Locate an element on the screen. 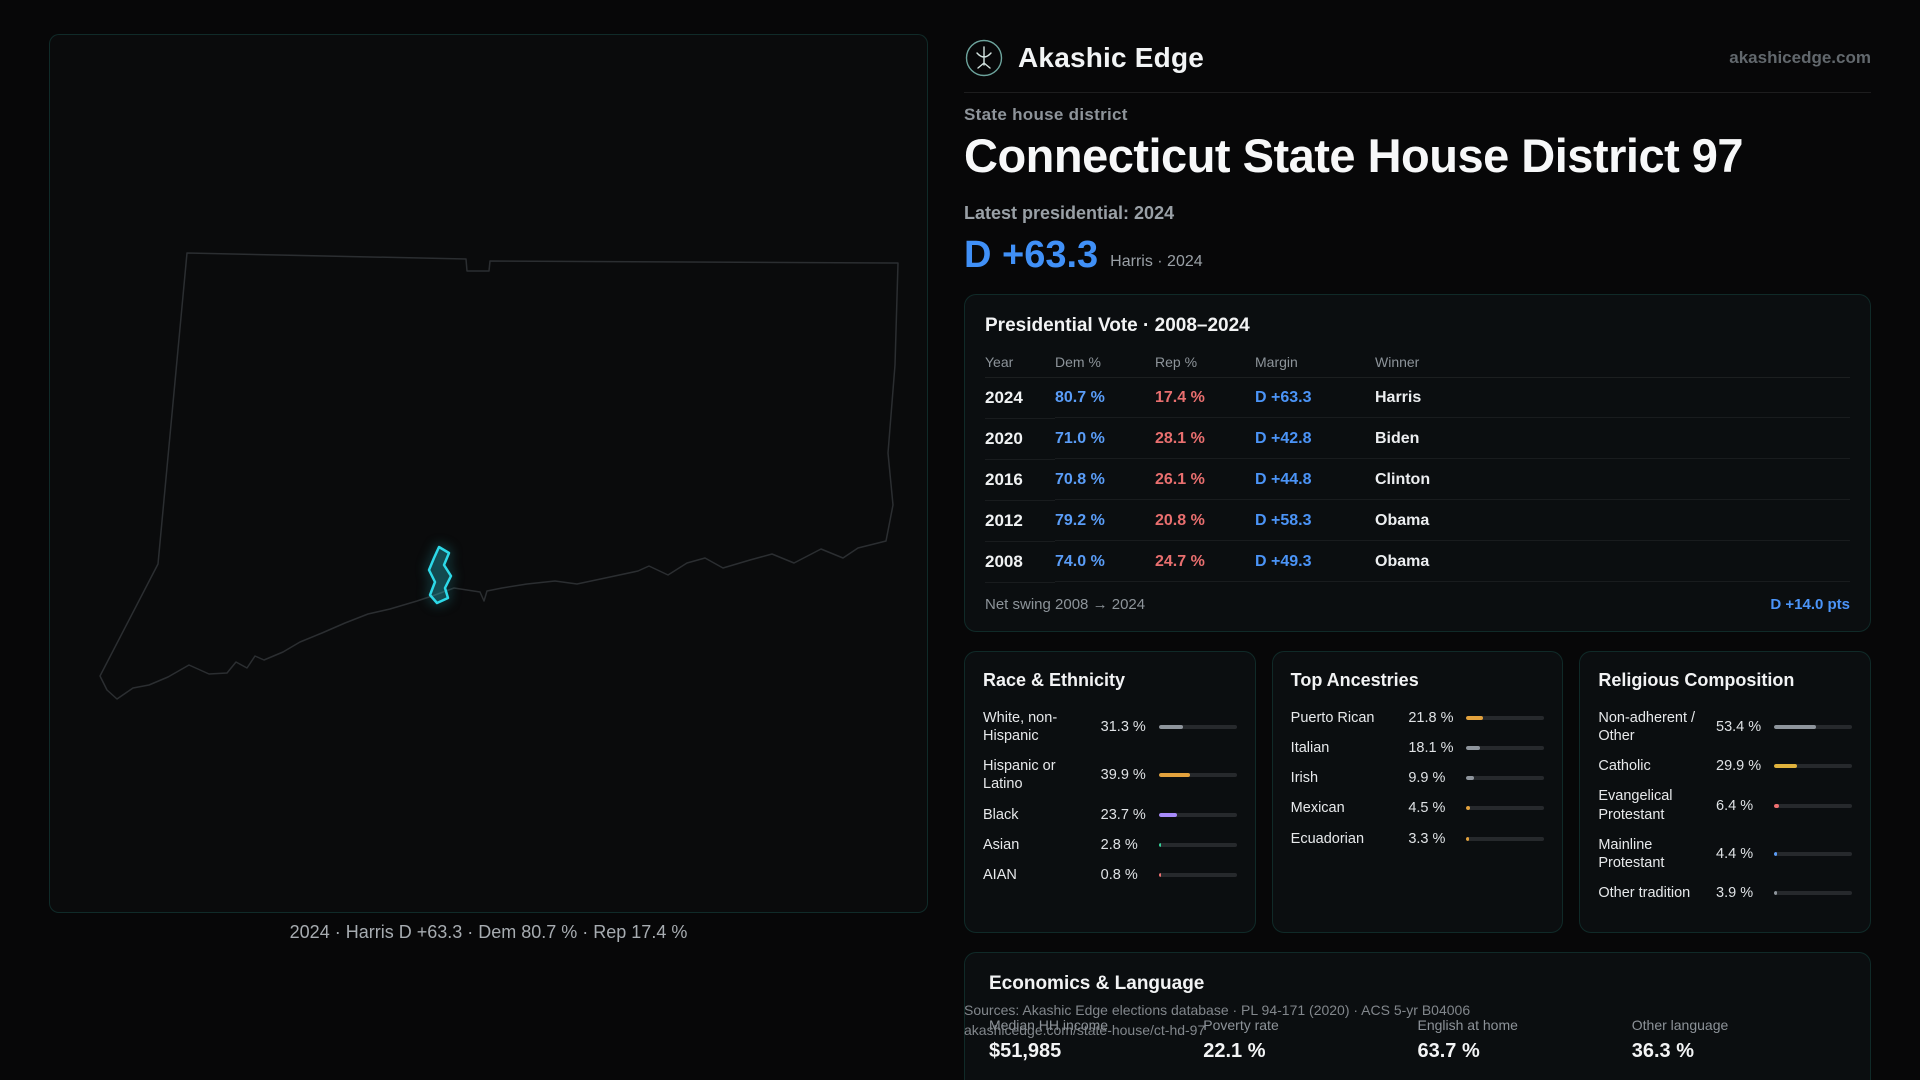  stat-row: Ecuadorian 3.3 % is located at coordinates (1418, 839).